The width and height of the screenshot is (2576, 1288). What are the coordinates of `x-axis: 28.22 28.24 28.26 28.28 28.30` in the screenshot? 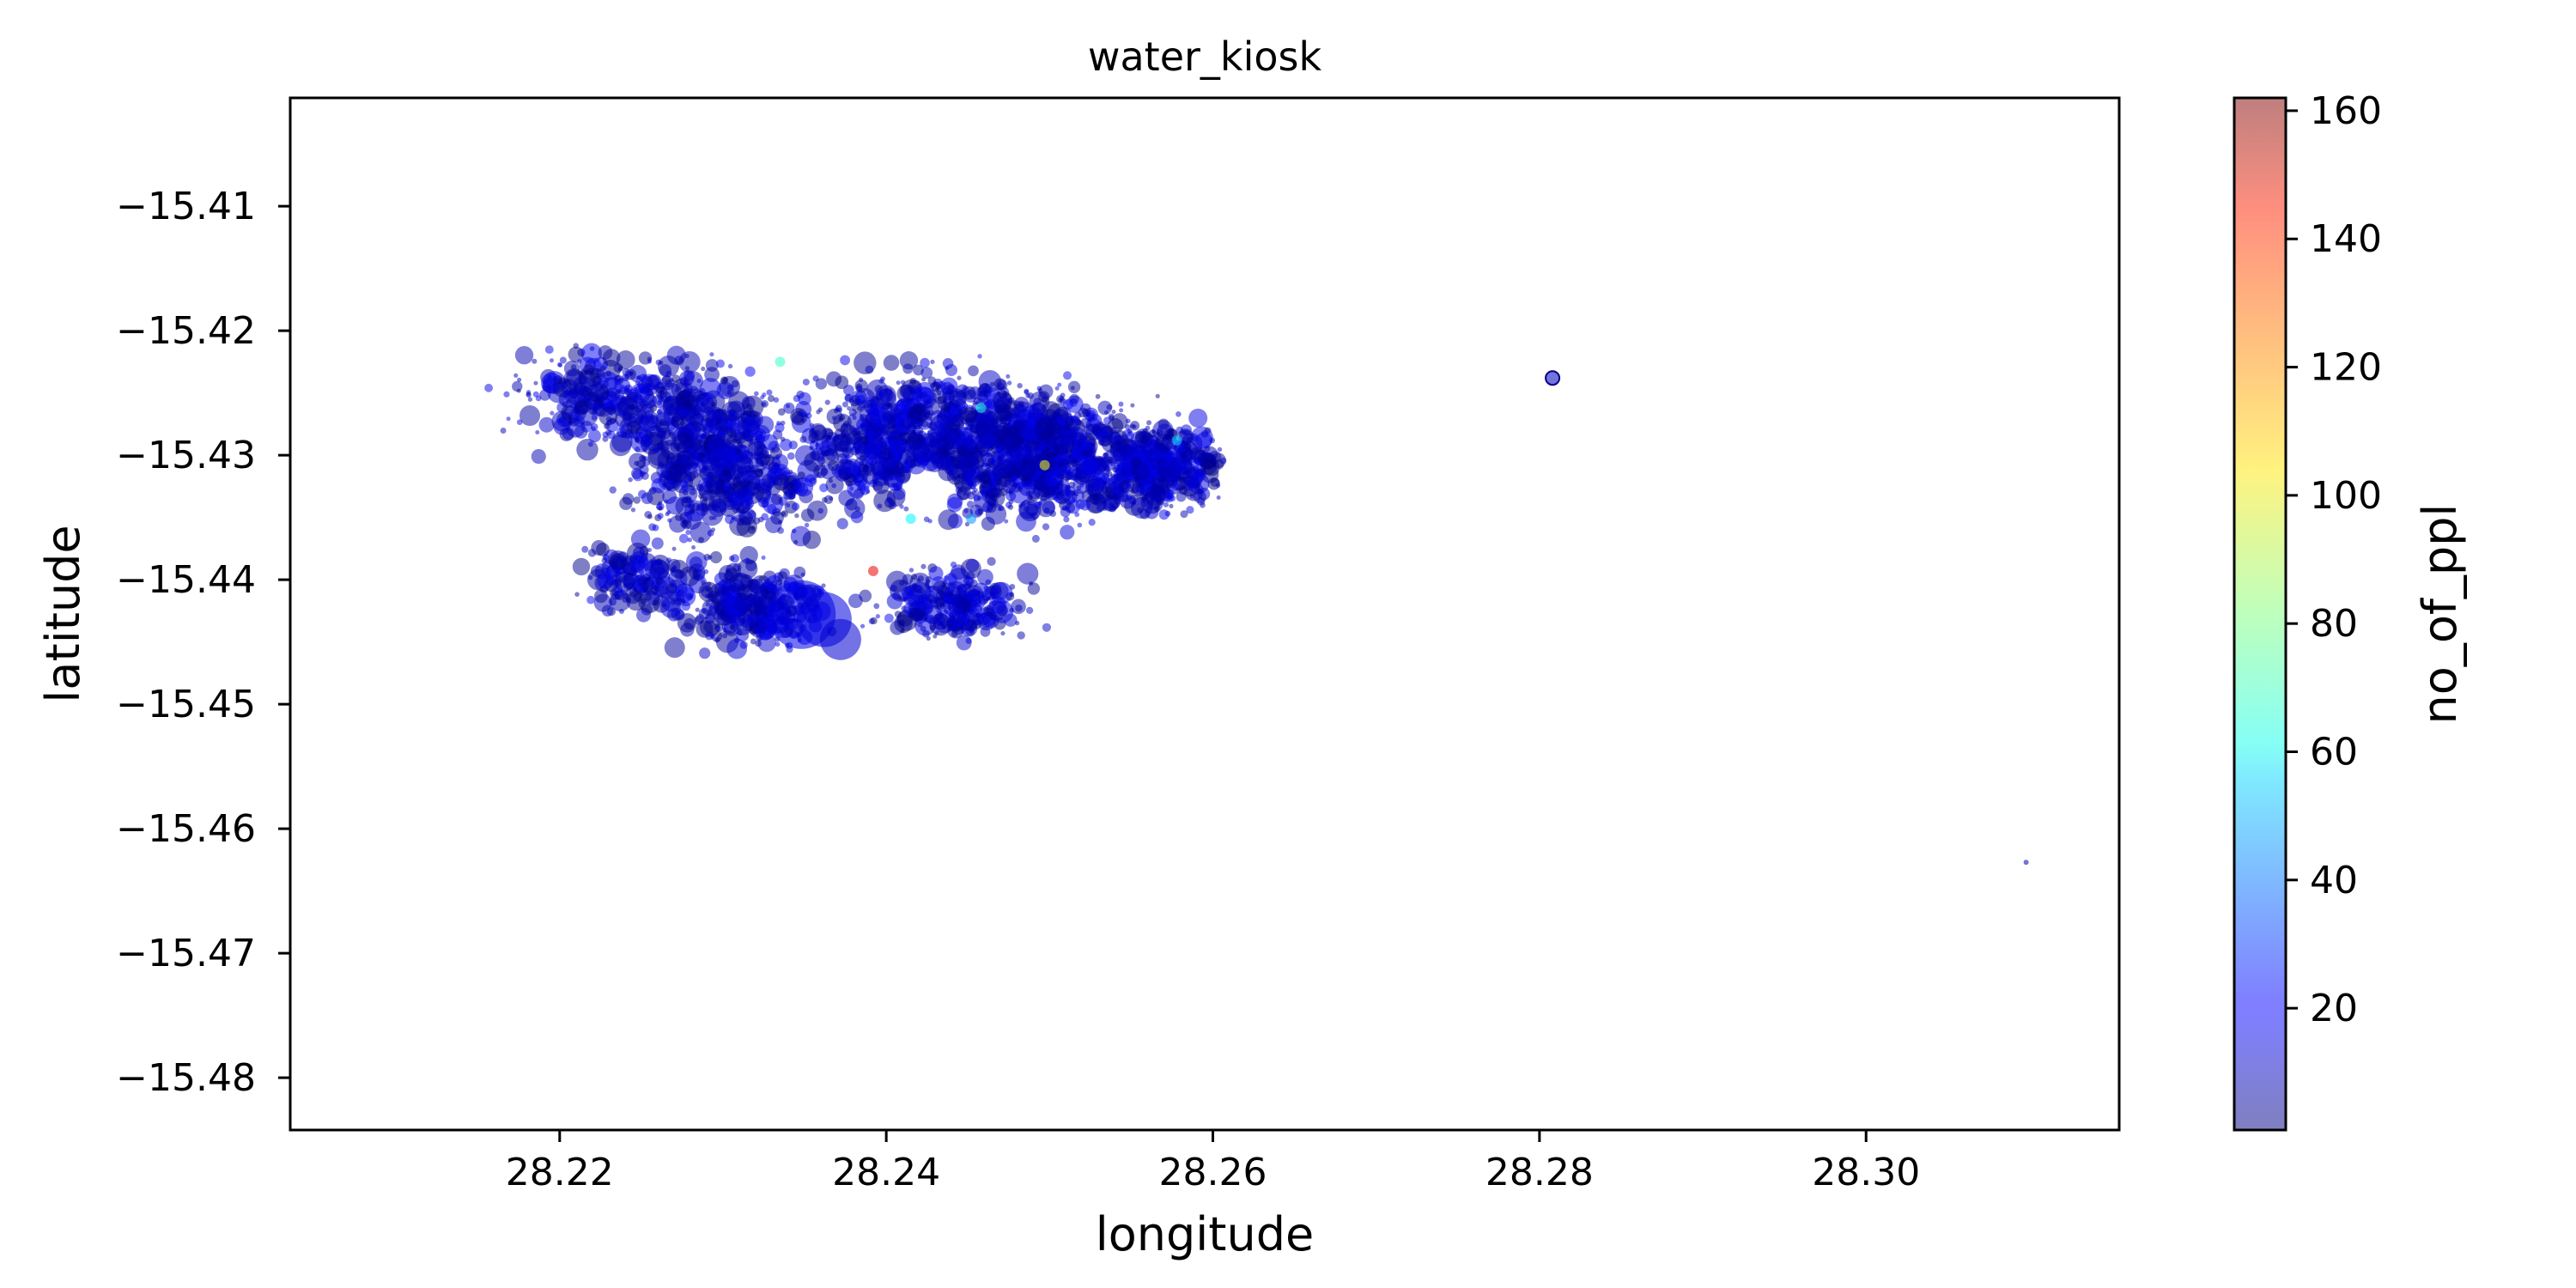 It's located at (1213, 1162).